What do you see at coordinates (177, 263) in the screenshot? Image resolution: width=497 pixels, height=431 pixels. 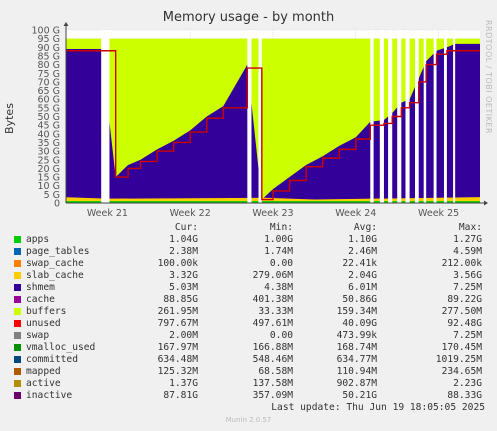 I see `legend-cur: 100.00k` at bounding box center [177, 263].